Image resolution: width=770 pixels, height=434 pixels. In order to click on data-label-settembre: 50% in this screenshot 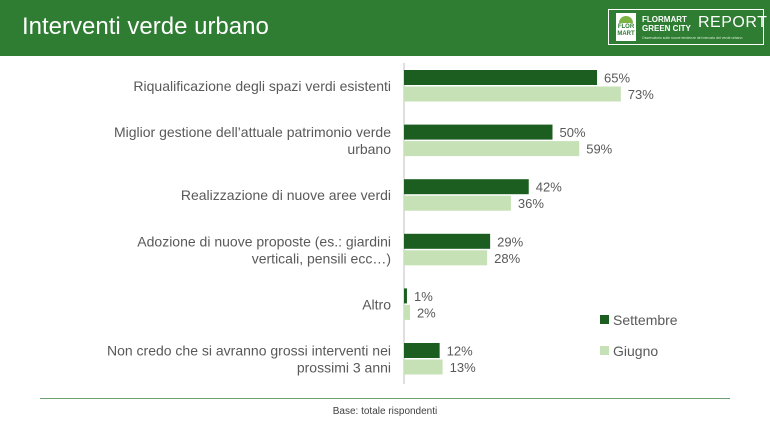, I will do `click(573, 132)`.